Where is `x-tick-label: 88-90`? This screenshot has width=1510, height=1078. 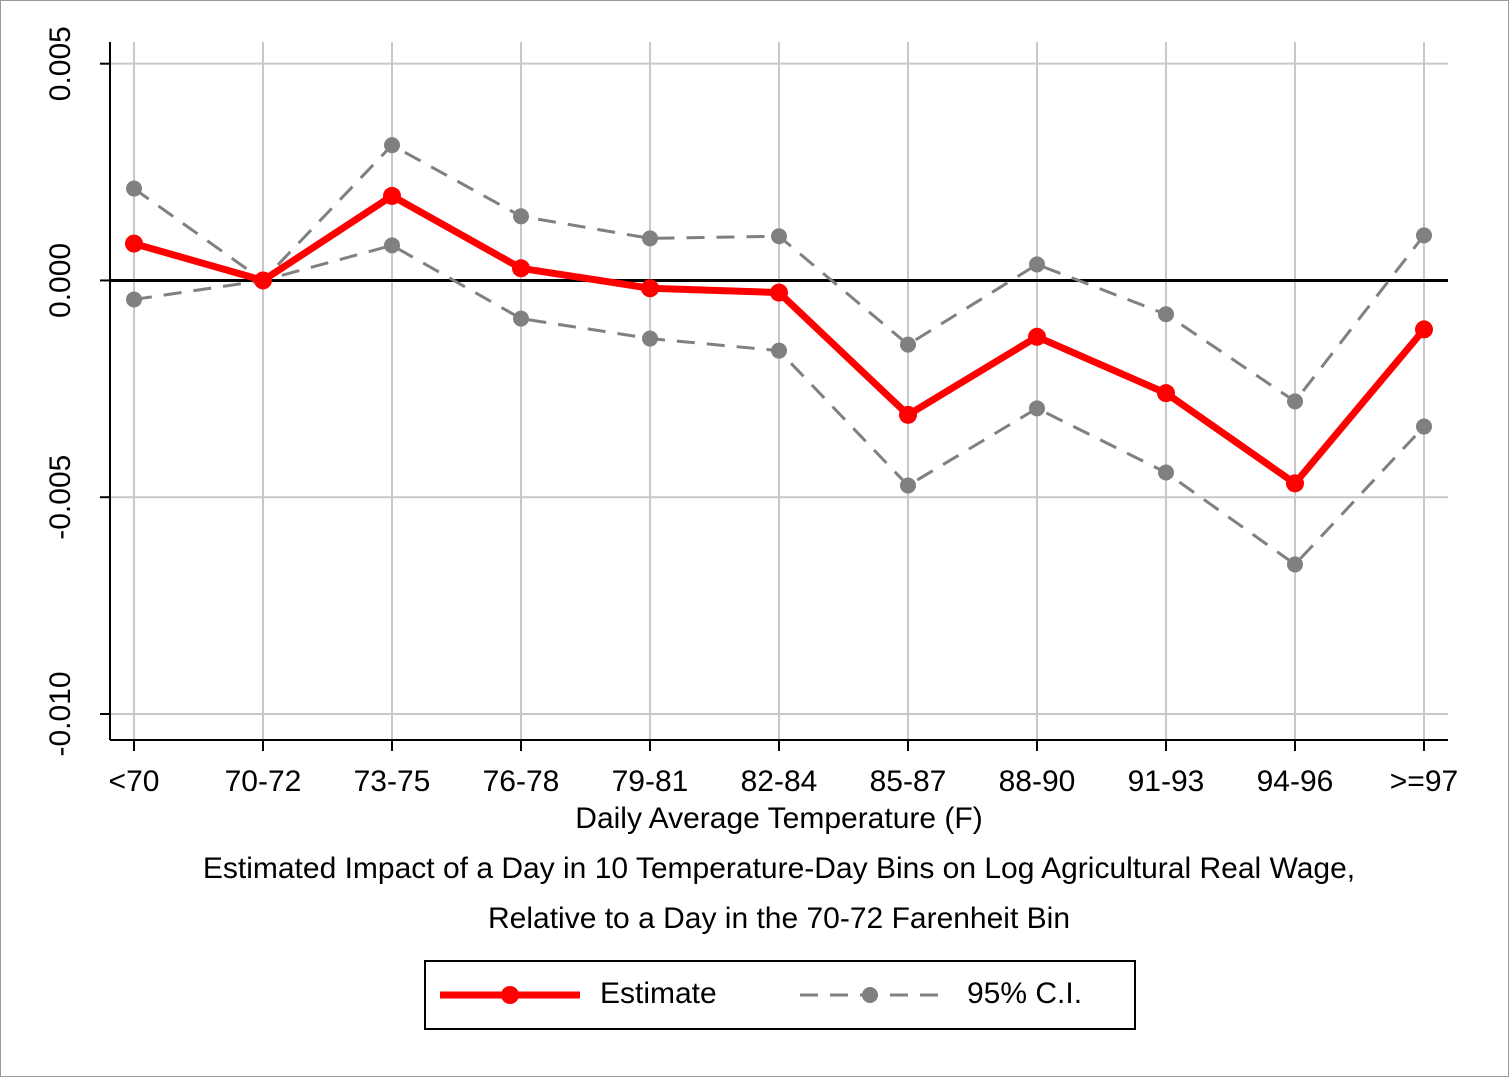
x-tick-label: 88-90 is located at coordinates (1037, 781).